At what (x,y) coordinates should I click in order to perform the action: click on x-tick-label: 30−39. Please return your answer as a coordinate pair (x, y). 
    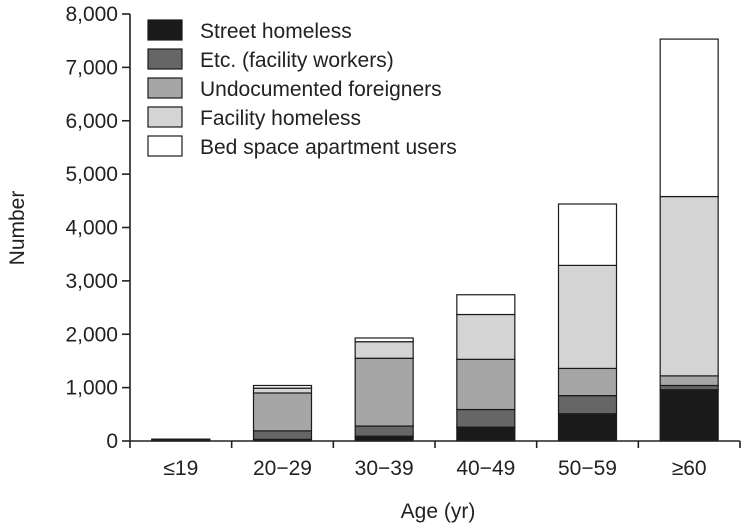
    Looking at the image, I should click on (384, 468).